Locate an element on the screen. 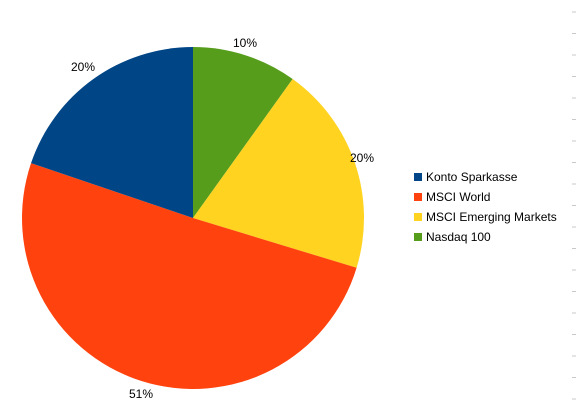  legend-label-konto-sparkasse: Konto Sparkasse is located at coordinates (472, 177).